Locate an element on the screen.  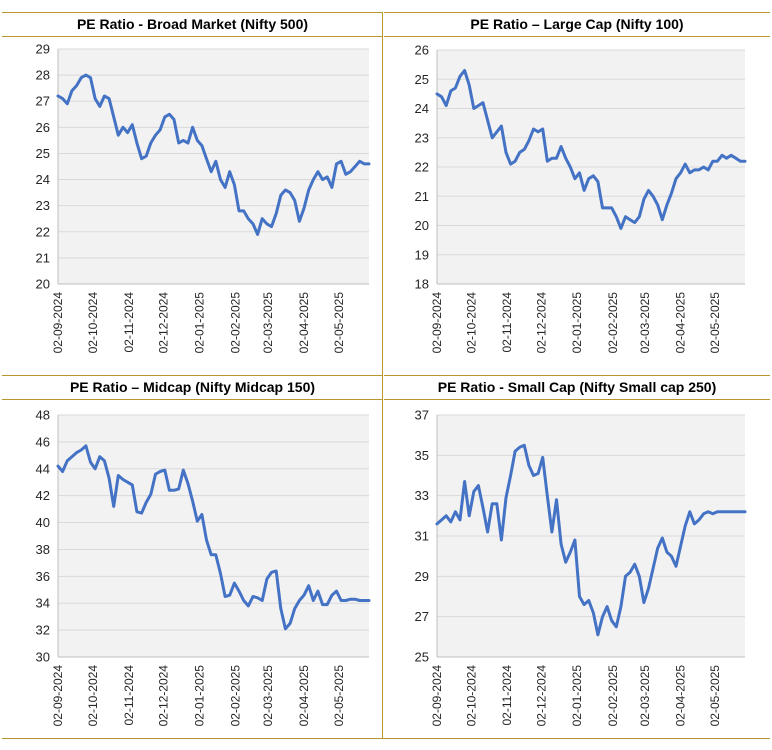
y-tick-label: 19 is located at coordinates (422, 254).